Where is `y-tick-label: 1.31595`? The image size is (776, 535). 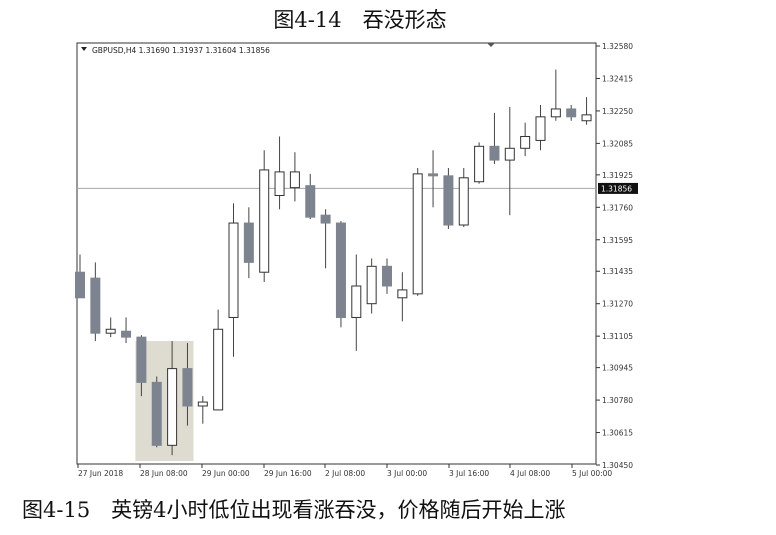
y-tick-label: 1.31595 is located at coordinates (617, 240).